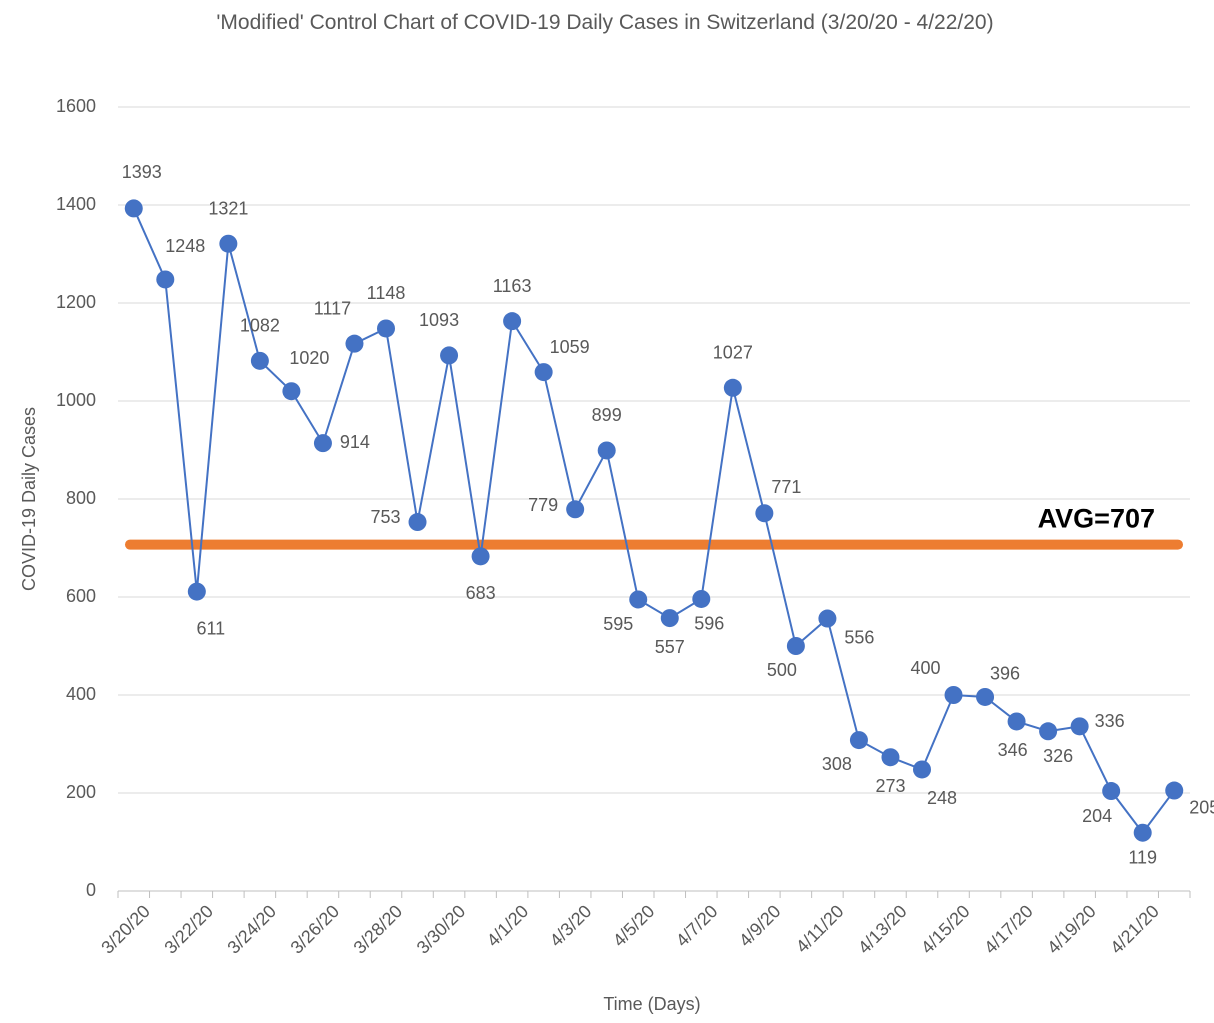 The height and width of the screenshot is (1023, 1214). I want to click on y-tick-label: 1600, so click(76, 106).